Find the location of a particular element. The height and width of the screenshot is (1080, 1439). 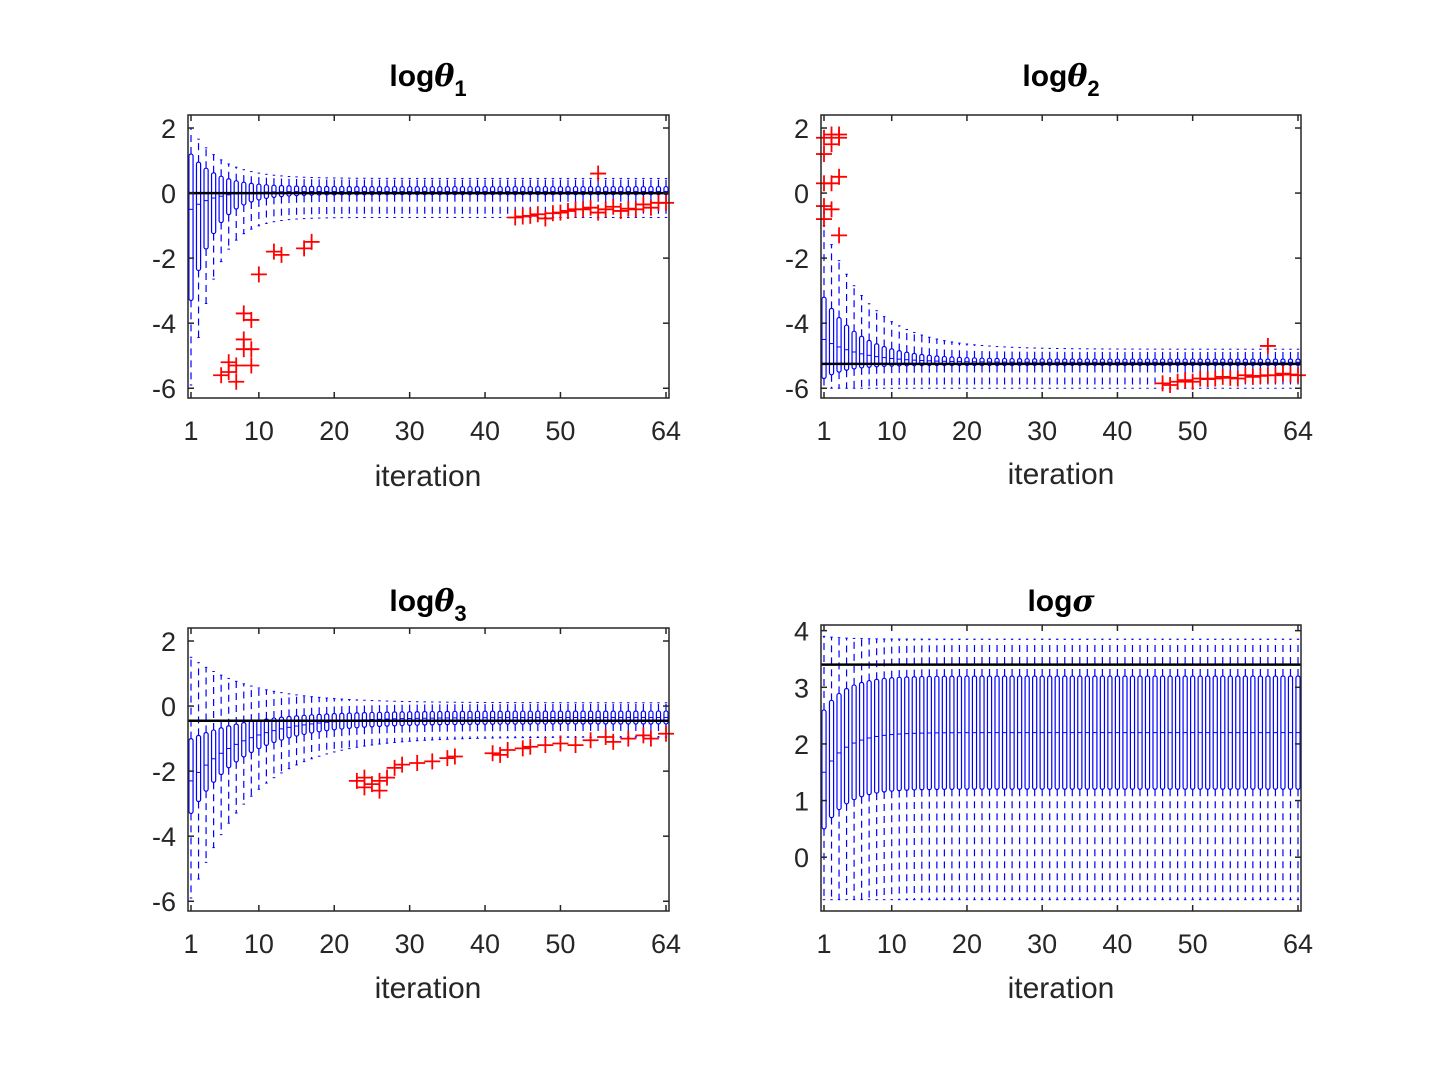

subplot-title: logθ1 is located at coordinates (427, 80).